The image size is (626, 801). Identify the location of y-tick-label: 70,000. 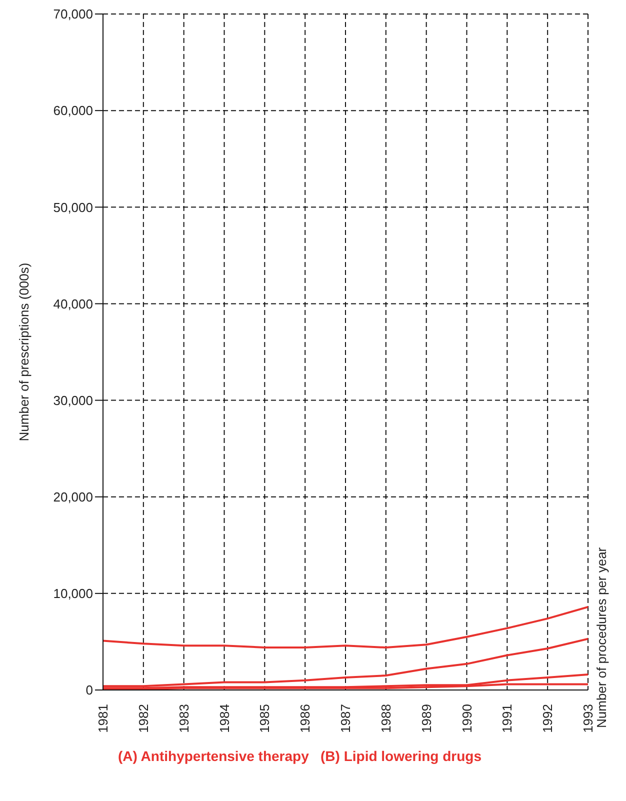
(73, 14).